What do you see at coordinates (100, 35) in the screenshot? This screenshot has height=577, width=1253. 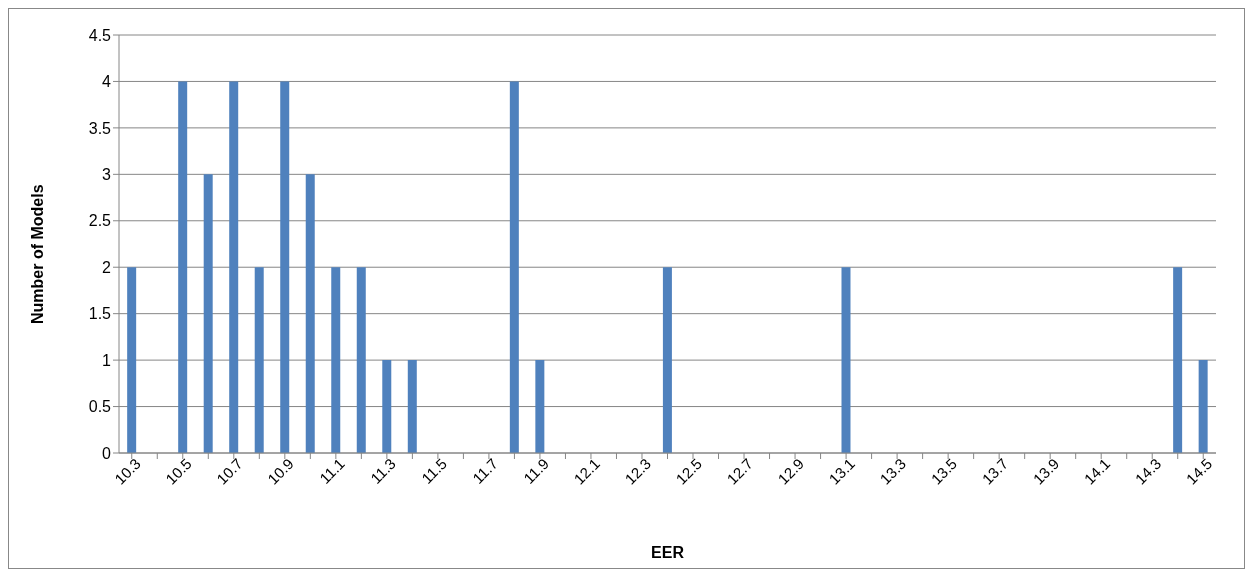 I see `y-tick-label: 4.5` at bounding box center [100, 35].